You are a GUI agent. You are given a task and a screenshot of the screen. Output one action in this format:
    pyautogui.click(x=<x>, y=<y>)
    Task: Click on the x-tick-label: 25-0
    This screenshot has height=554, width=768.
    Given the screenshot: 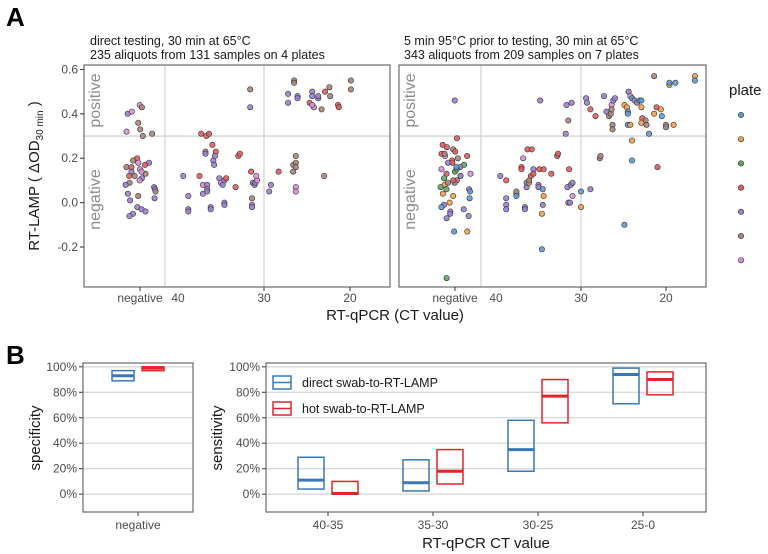 What is the action you would take?
    pyautogui.click(x=643, y=525)
    